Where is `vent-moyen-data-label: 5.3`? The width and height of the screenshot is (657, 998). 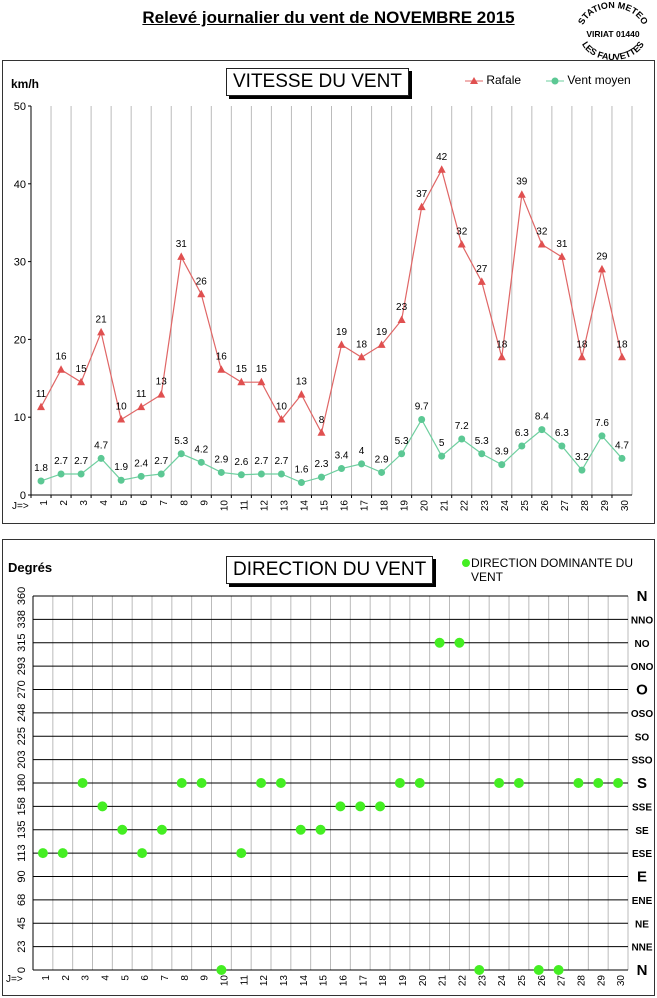
vent-moyen-data-label: 5.3 is located at coordinates (482, 441).